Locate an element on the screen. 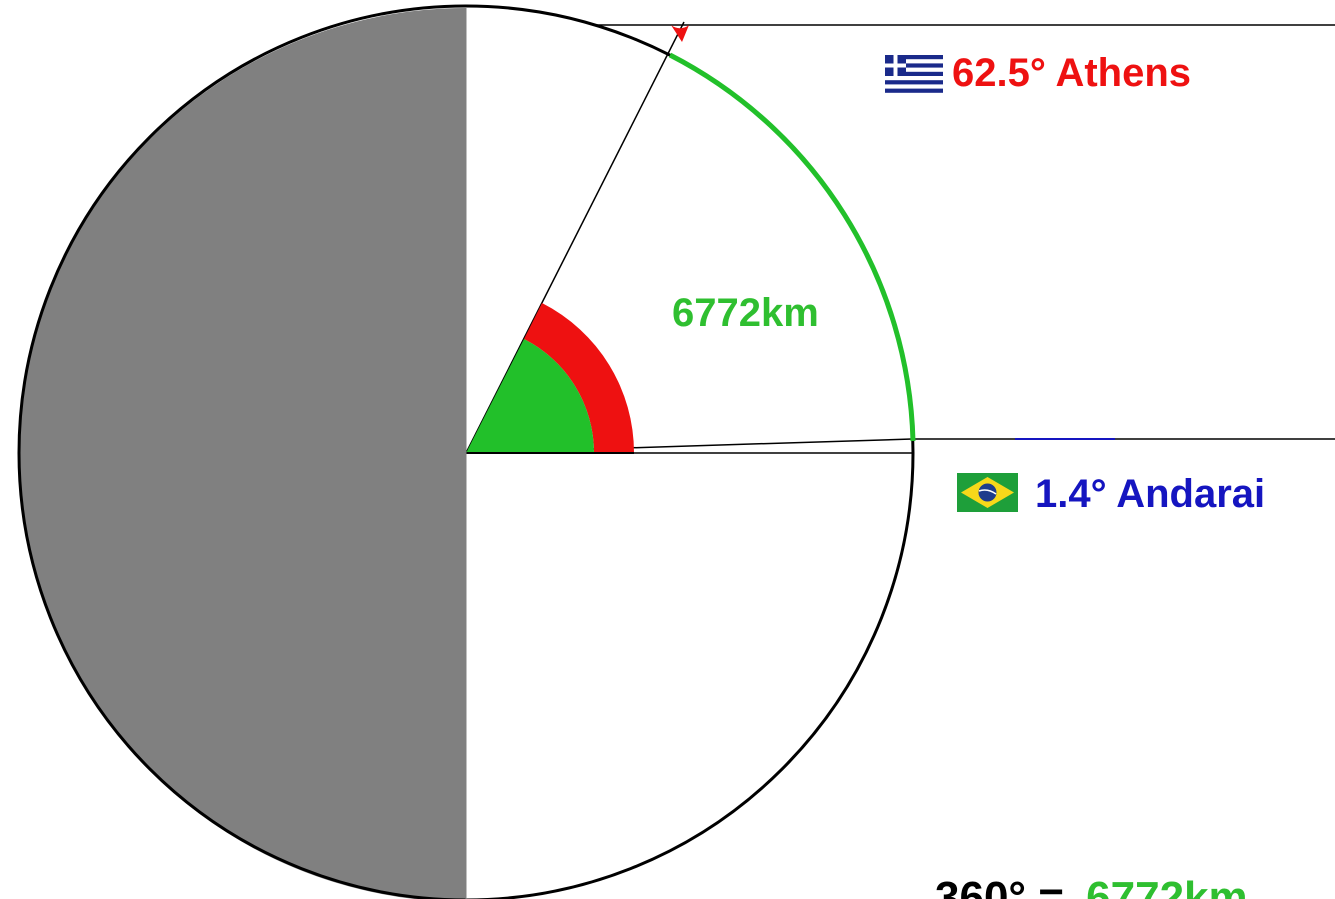 This screenshot has height=899, width=1335. andarai-label: 1.4° Andarai is located at coordinates (1150, 494).